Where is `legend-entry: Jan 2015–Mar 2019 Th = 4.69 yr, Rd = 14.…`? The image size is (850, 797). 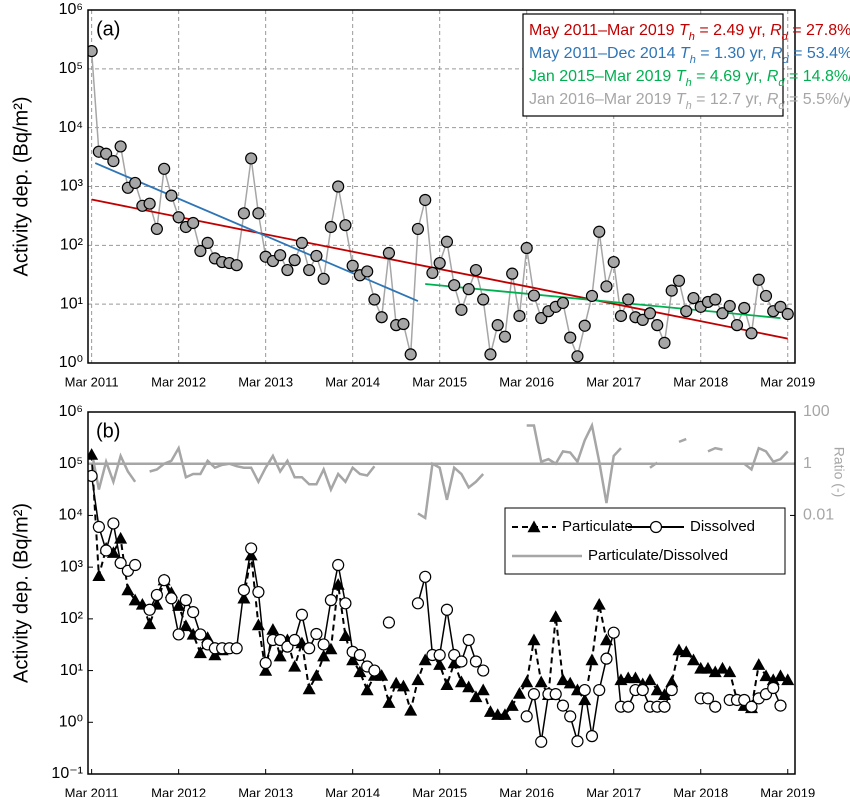
legend-entry: Jan 2015–Mar 2019 Th = 4.69 yr, Rd = 14.… is located at coordinates (689, 78).